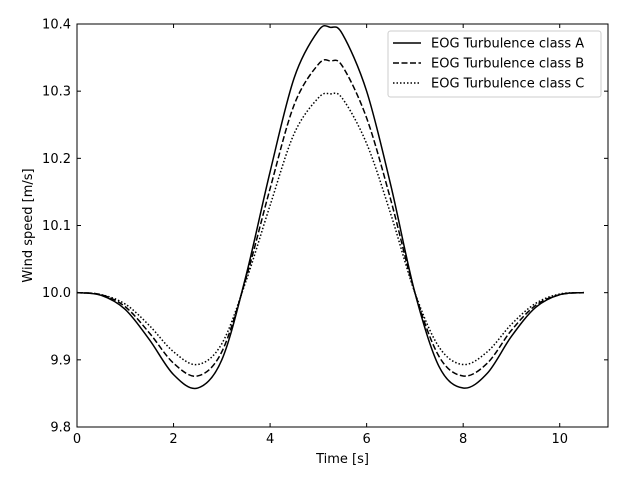 The width and height of the screenshot is (640, 480). I want to click on x-tick-label: 8, so click(463, 439).